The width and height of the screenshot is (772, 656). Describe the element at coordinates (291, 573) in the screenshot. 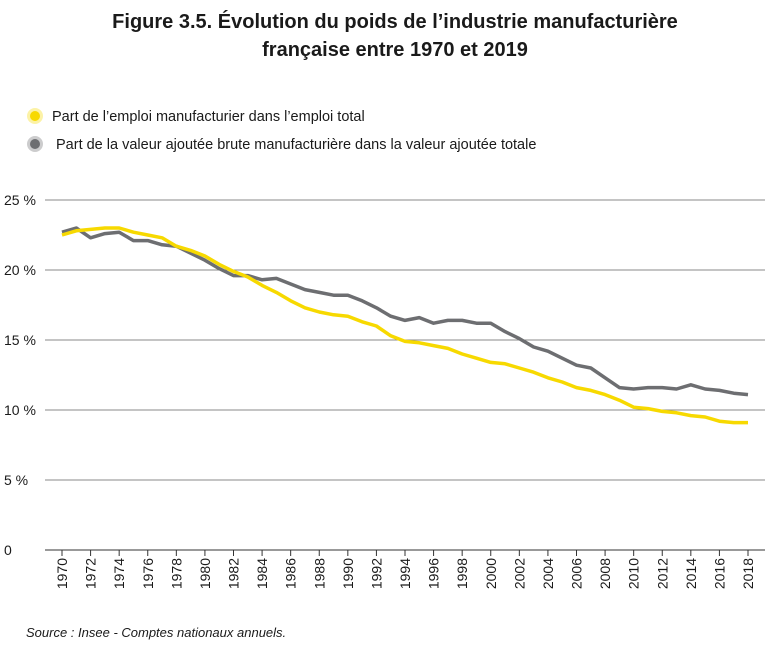

I see `x-tick-label: 1986` at that location.